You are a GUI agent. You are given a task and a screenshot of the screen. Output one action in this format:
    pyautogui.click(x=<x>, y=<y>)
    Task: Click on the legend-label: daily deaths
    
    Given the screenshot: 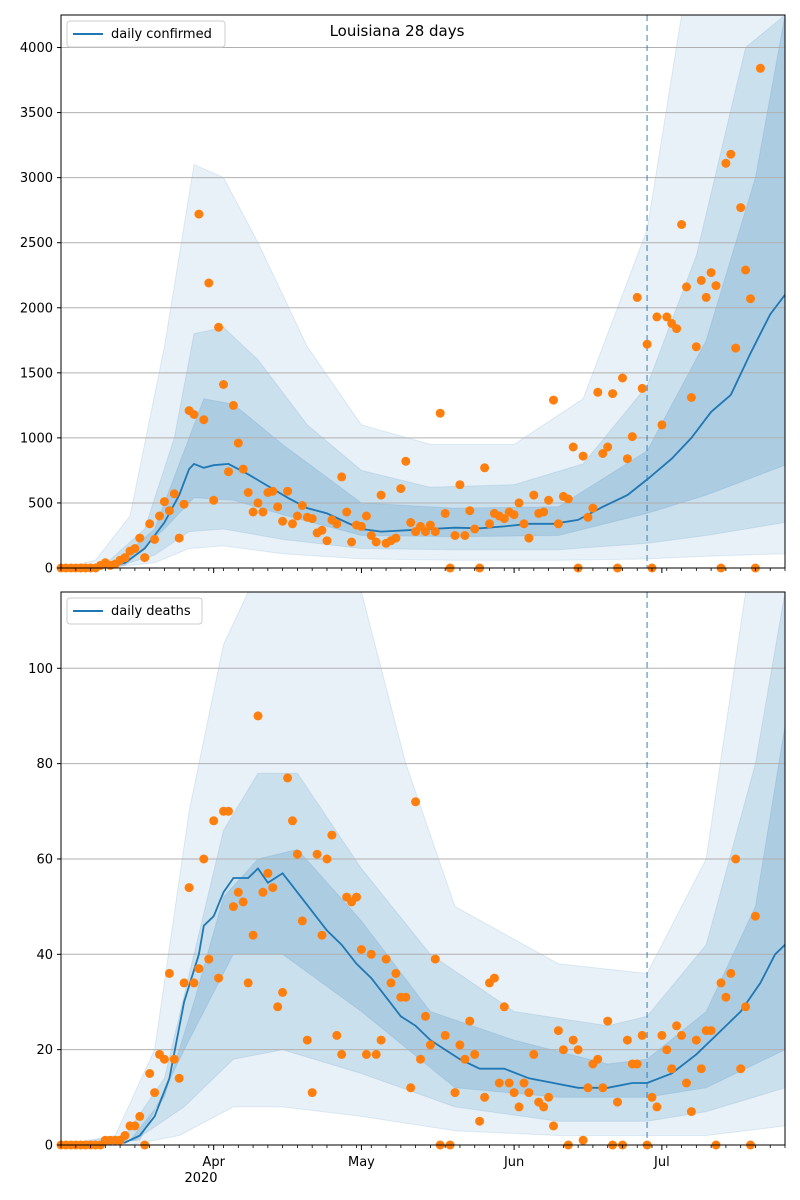 What is the action you would take?
    pyautogui.click(x=151, y=611)
    